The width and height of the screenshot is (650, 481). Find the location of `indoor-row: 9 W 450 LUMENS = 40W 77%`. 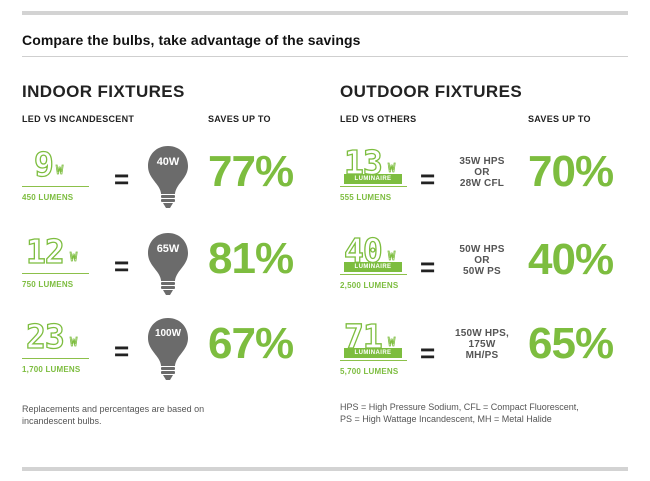

indoor-row: 9 W 450 LUMENS = 40W 77% is located at coordinates (172, 186).